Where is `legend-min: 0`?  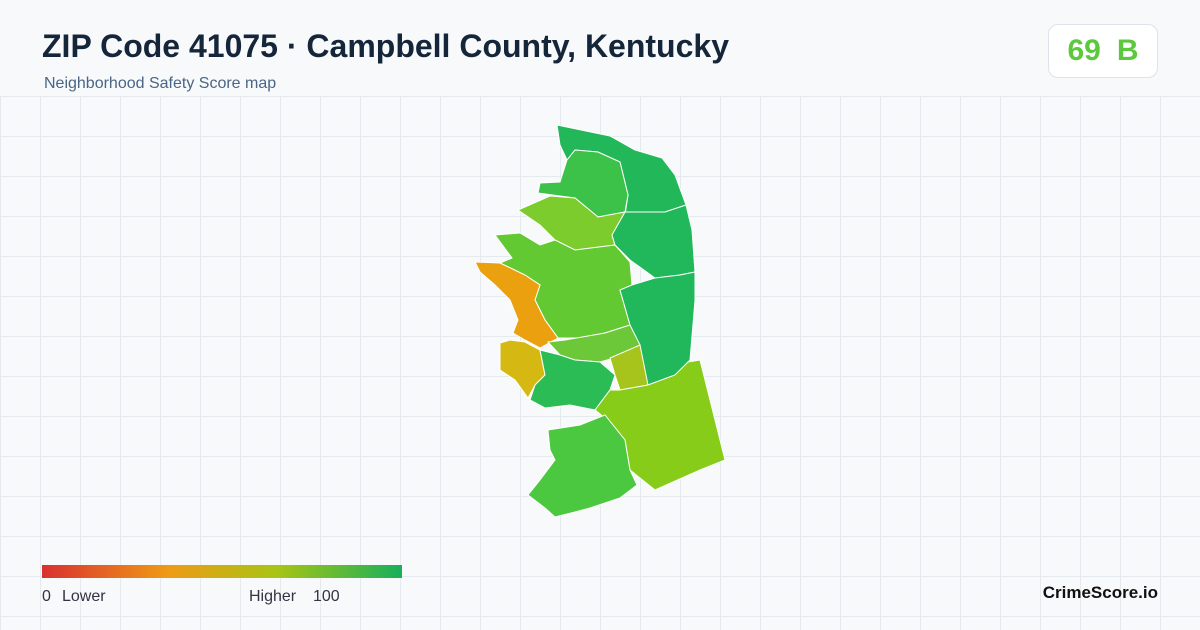 legend-min: 0 is located at coordinates (46, 596).